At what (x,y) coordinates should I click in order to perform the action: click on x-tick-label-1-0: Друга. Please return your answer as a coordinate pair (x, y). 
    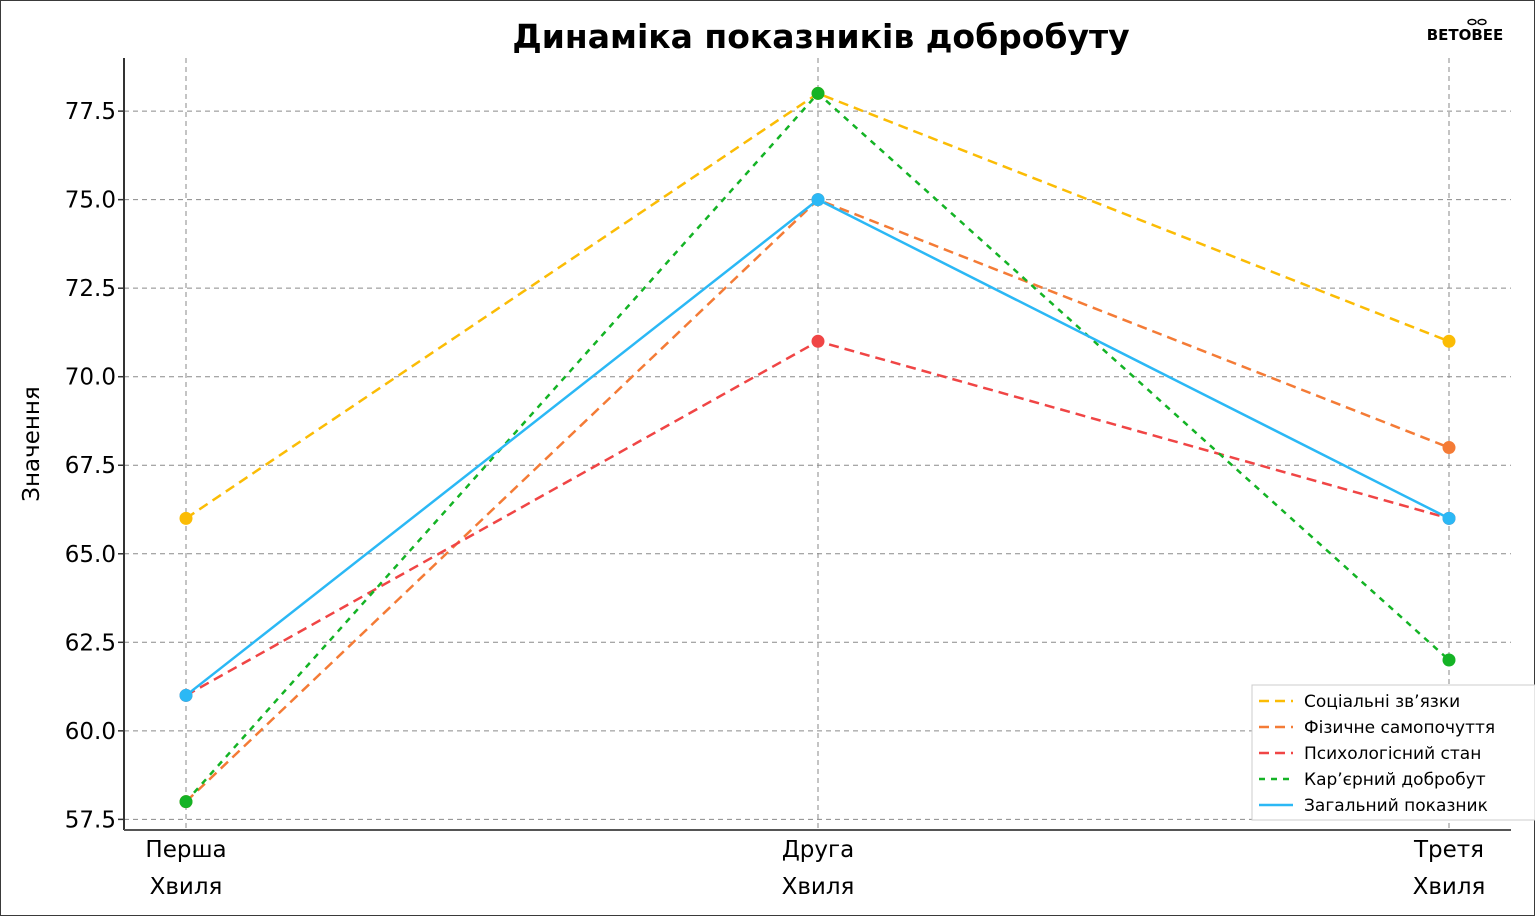
    Looking at the image, I should click on (818, 850).